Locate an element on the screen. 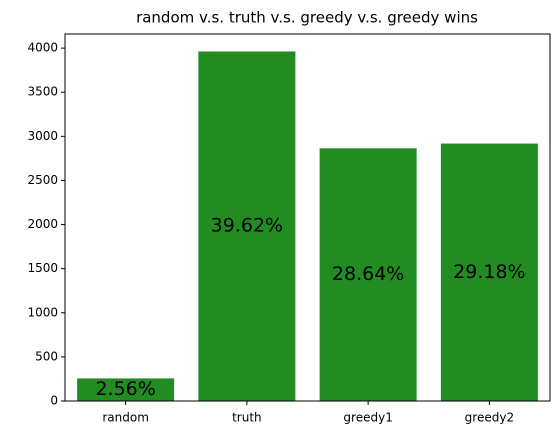 The image size is (560, 435). y-tick-label: 2500 is located at coordinates (42, 180).